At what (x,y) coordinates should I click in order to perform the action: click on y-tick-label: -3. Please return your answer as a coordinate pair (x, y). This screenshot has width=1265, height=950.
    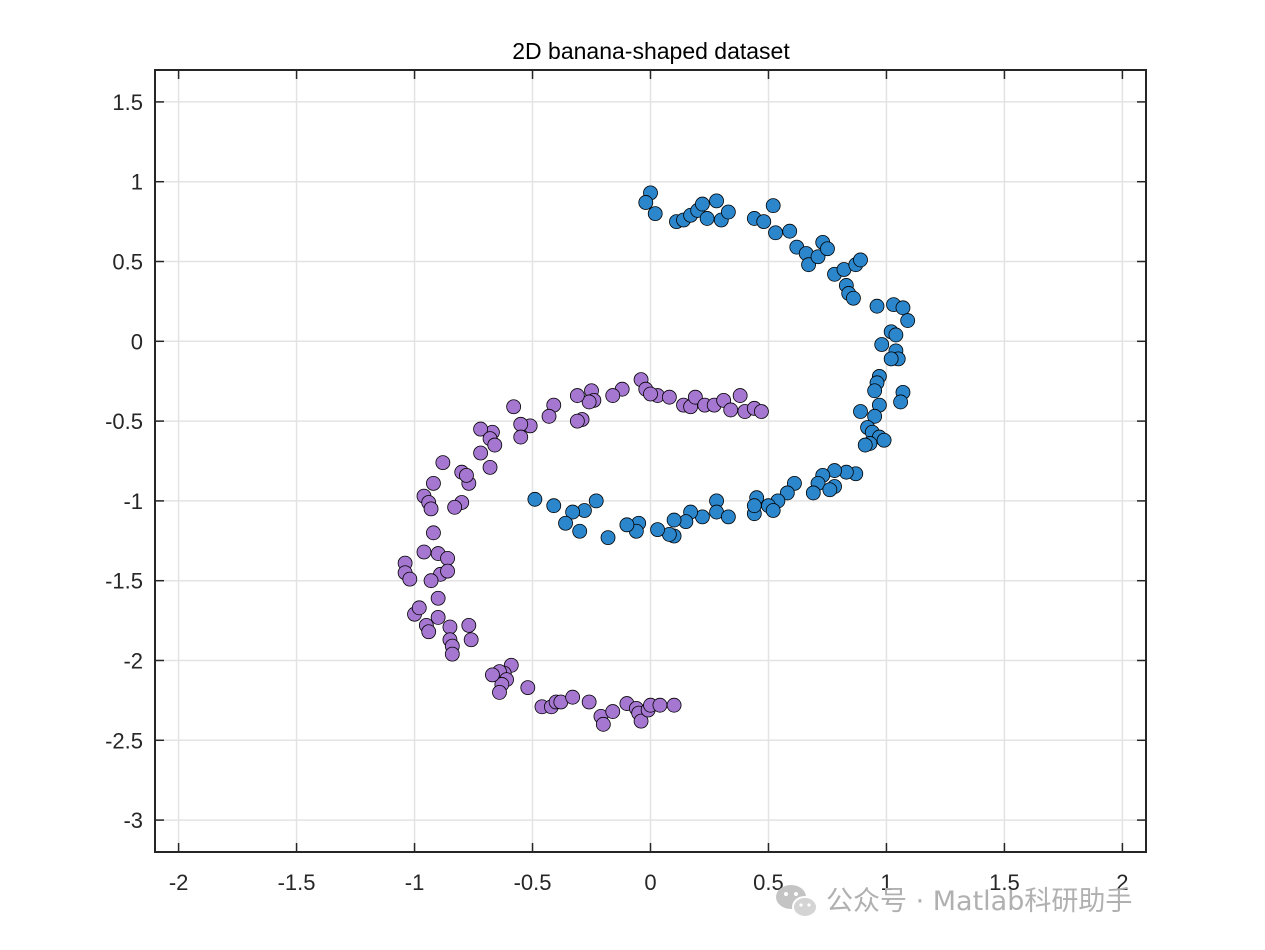
    Looking at the image, I should click on (133, 820).